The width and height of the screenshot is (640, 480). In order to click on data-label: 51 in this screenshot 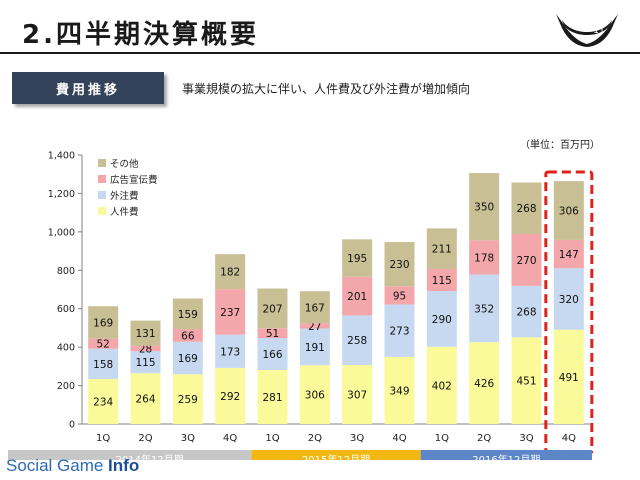, I will do `click(272, 334)`.